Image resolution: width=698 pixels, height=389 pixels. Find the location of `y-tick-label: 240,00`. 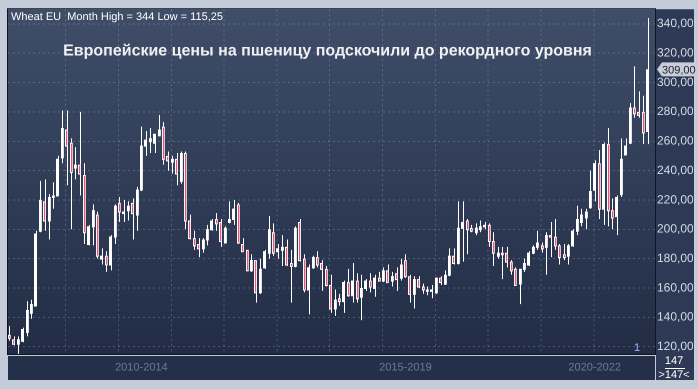

y-tick-label: 240,00 is located at coordinates (675, 169).